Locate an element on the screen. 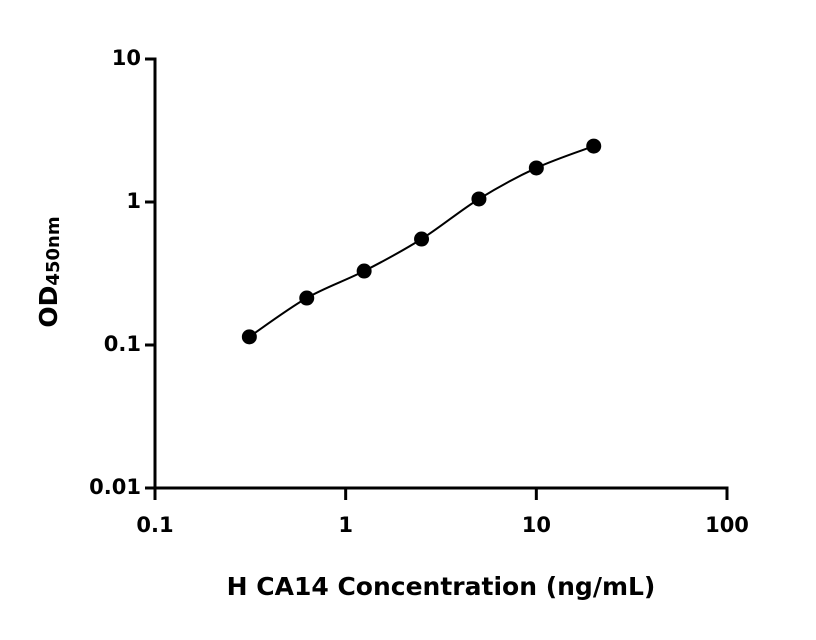 This screenshot has width=816, height=640. y-tick-label: 1 is located at coordinates (133, 201).